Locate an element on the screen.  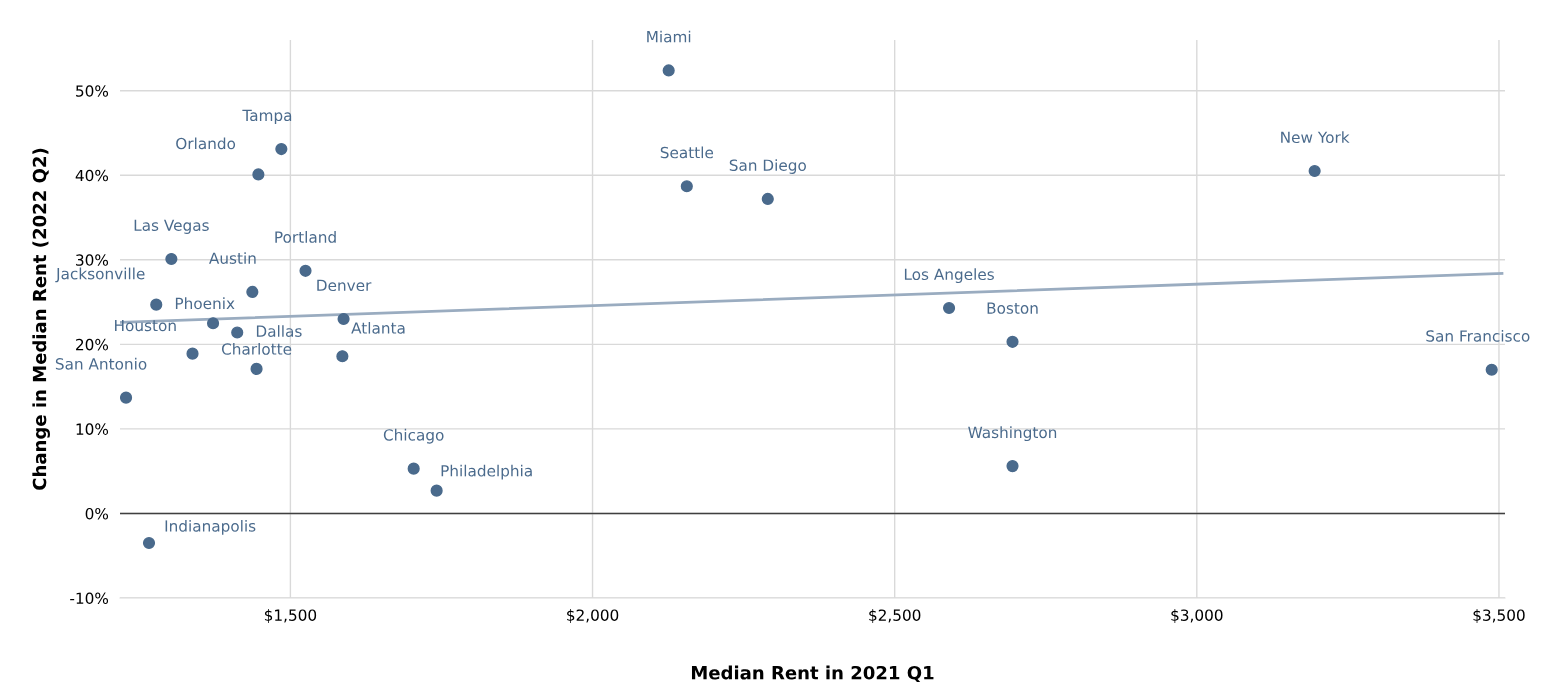
annotation: Dallas is located at coordinates (279, 331).